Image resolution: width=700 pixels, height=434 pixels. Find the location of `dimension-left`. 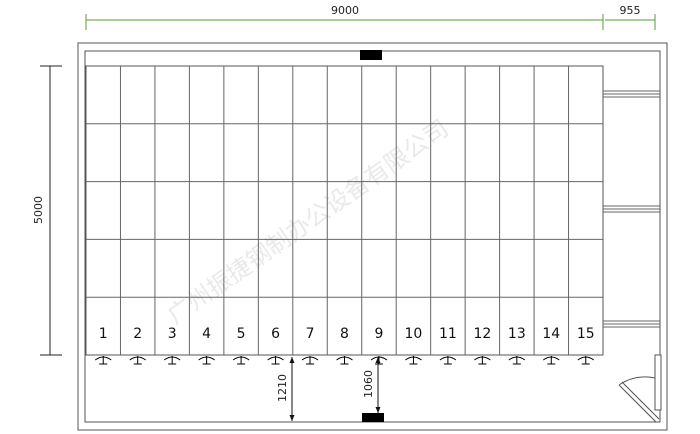

dimension-left is located at coordinates (51, 210).